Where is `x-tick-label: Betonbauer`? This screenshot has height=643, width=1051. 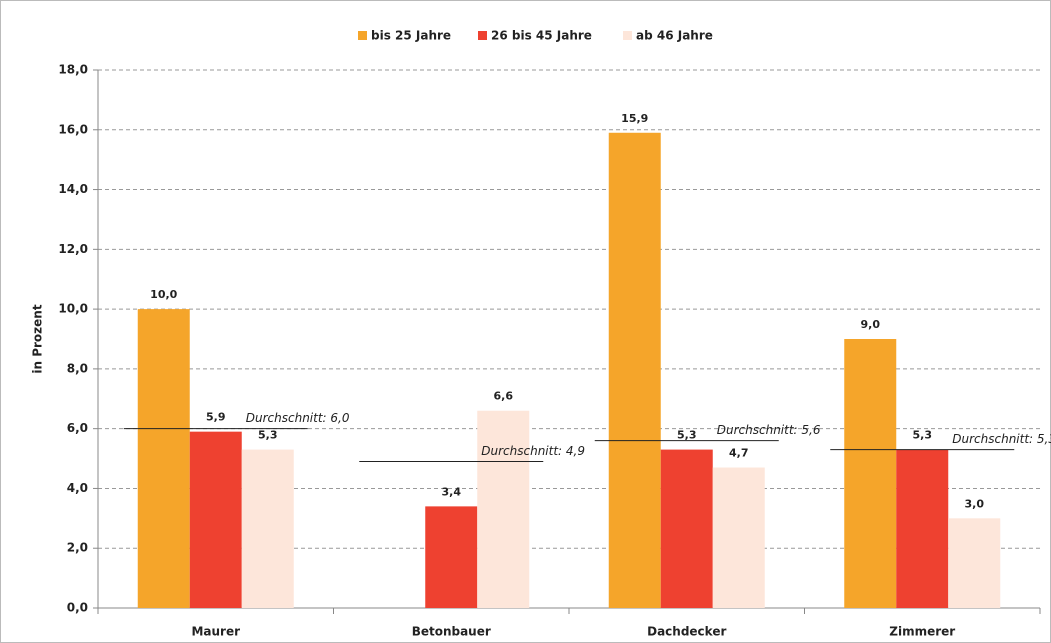 x-tick-label: Betonbauer is located at coordinates (451, 632).